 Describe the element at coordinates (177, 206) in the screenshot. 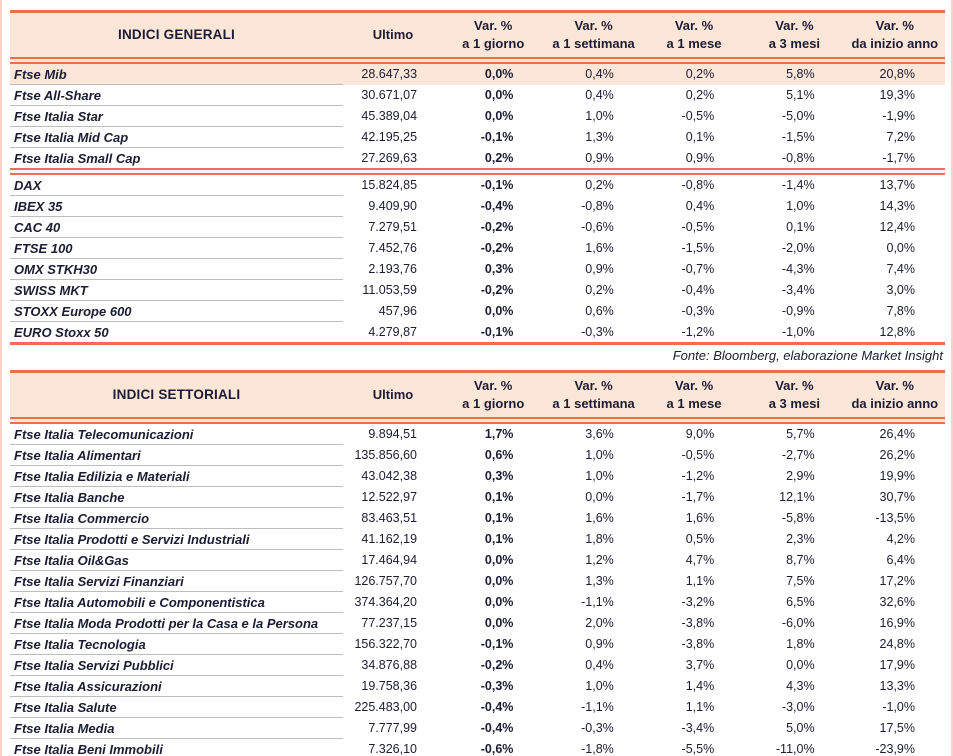

I see `index-name-cell: IBEX 35` at that location.